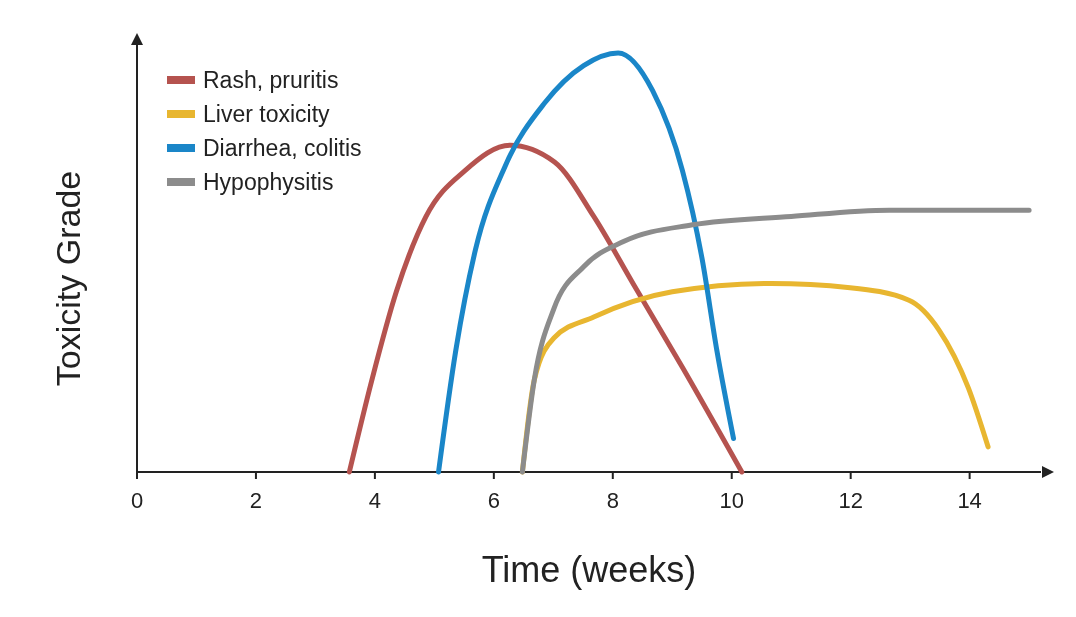 This screenshot has height=617, width=1076. I want to click on x-tick-label: 10, so click(731, 500).